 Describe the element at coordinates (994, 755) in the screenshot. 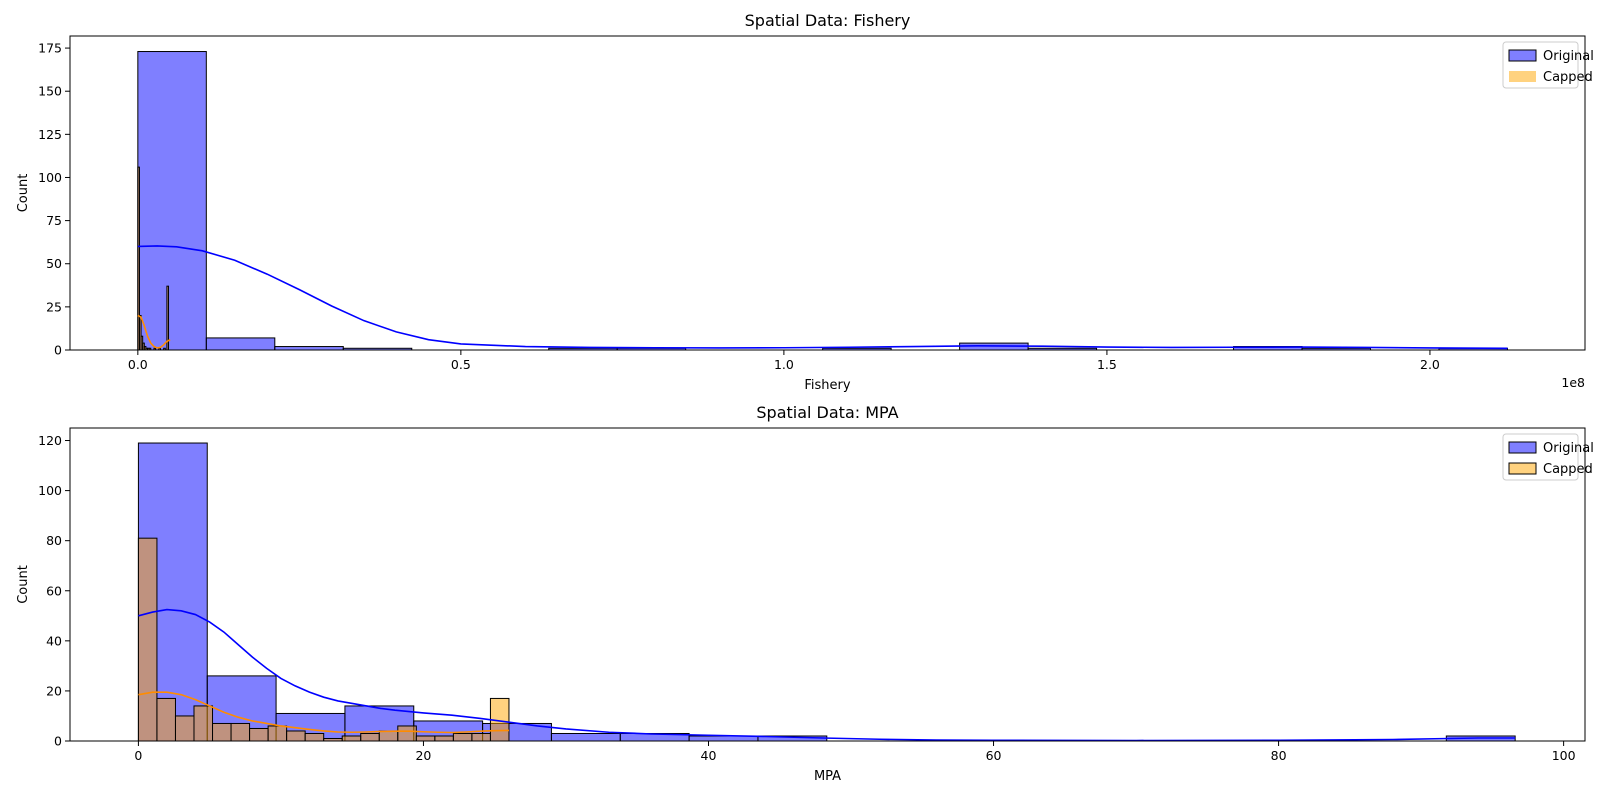

I see `x-tick-label: 60` at that location.